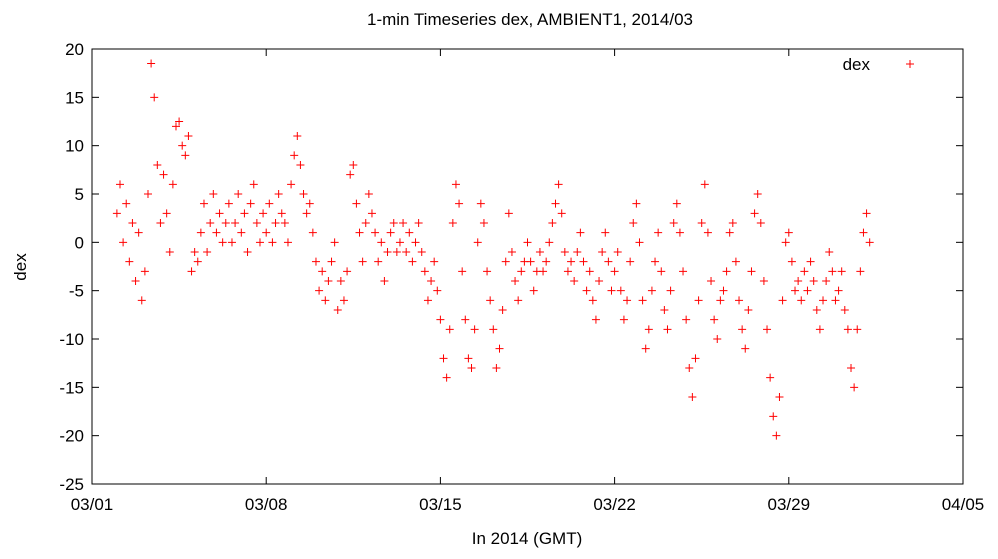 This screenshot has height=559, width=998. I want to click on y-tick-label: 20, so click(74, 49).